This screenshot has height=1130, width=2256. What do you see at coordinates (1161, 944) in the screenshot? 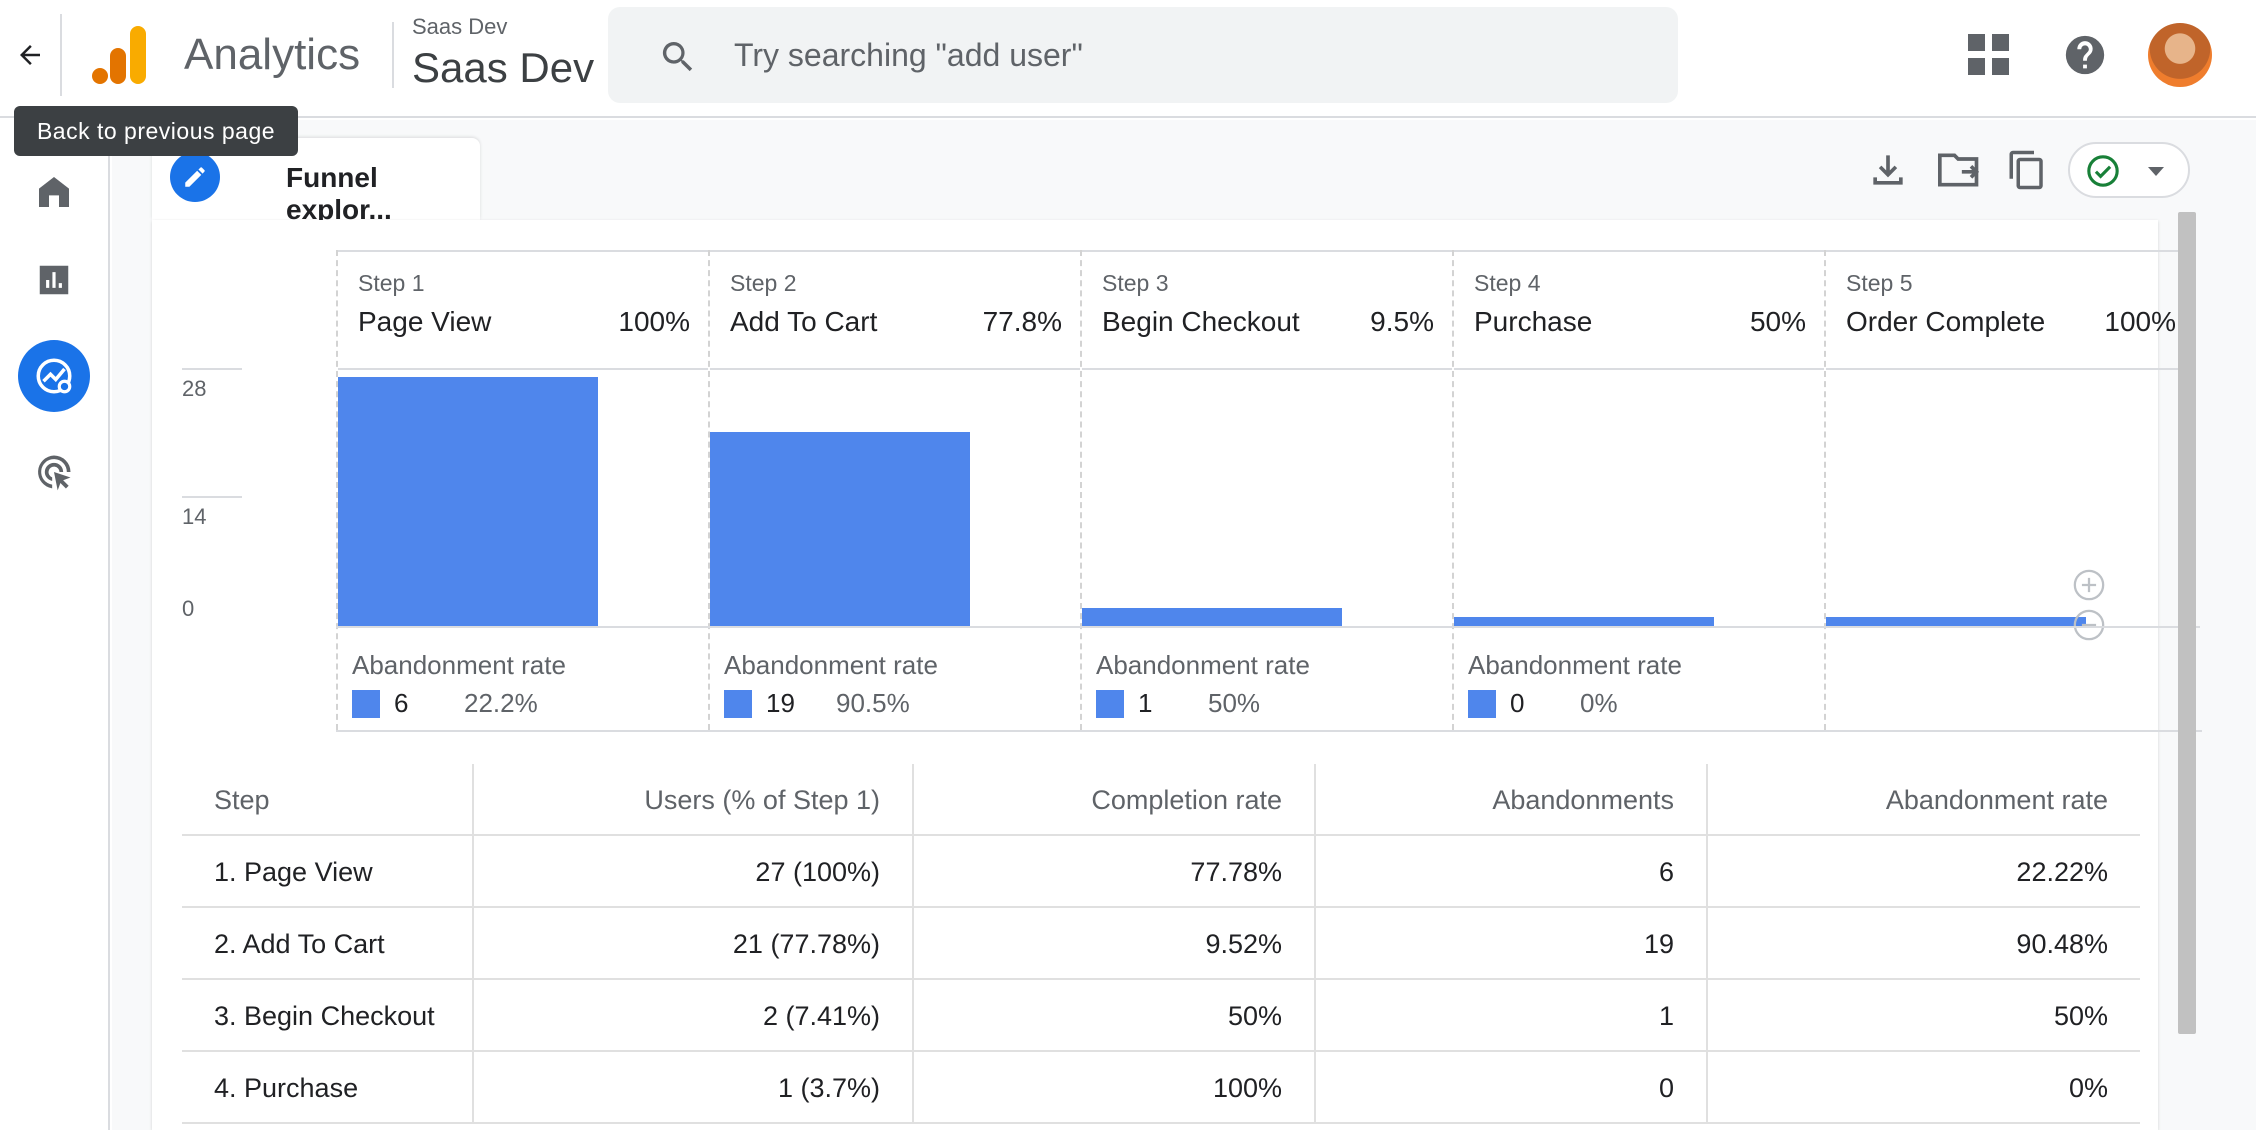
I see `table-row: 2. Add To Cart 21 (77.78%) 9.52% 19 90.48%` at bounding box center [1161, 944].